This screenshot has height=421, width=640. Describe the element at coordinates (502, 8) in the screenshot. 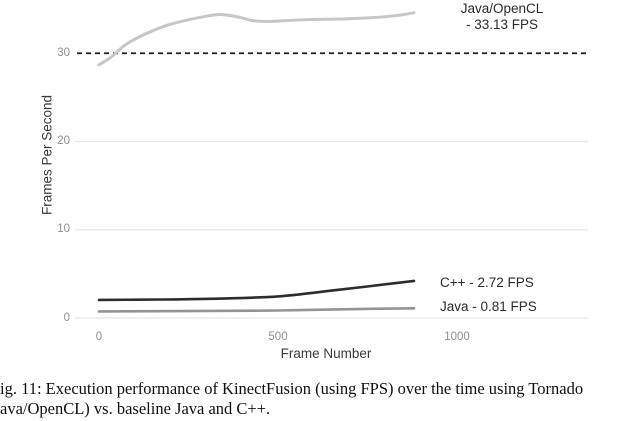

I see `legend-java-opencl-name: Java/OpenCL` at that location.